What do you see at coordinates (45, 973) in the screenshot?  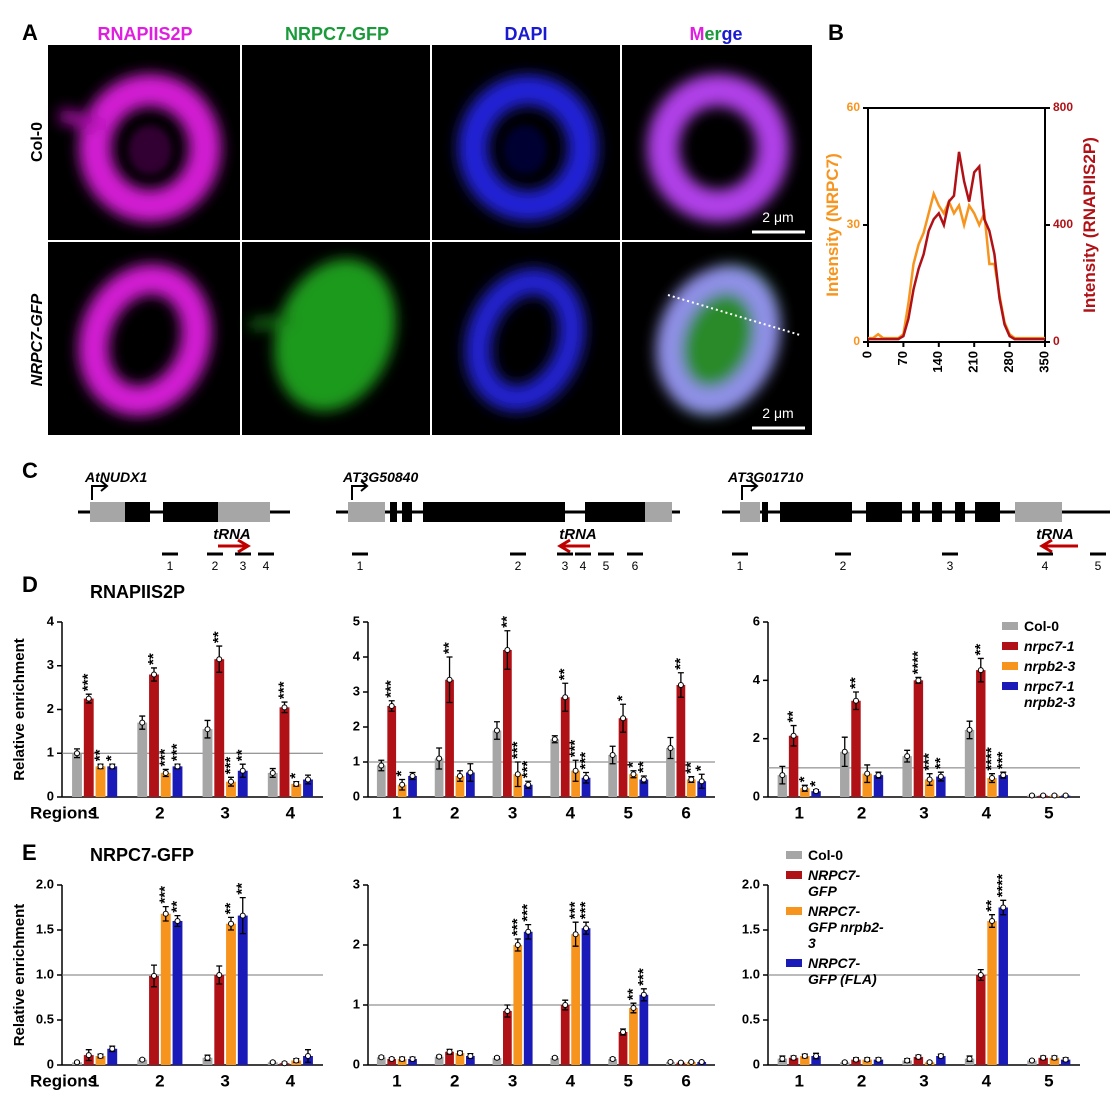 I see `y-tick-label: 1.0` at bounding box center [45, 973].